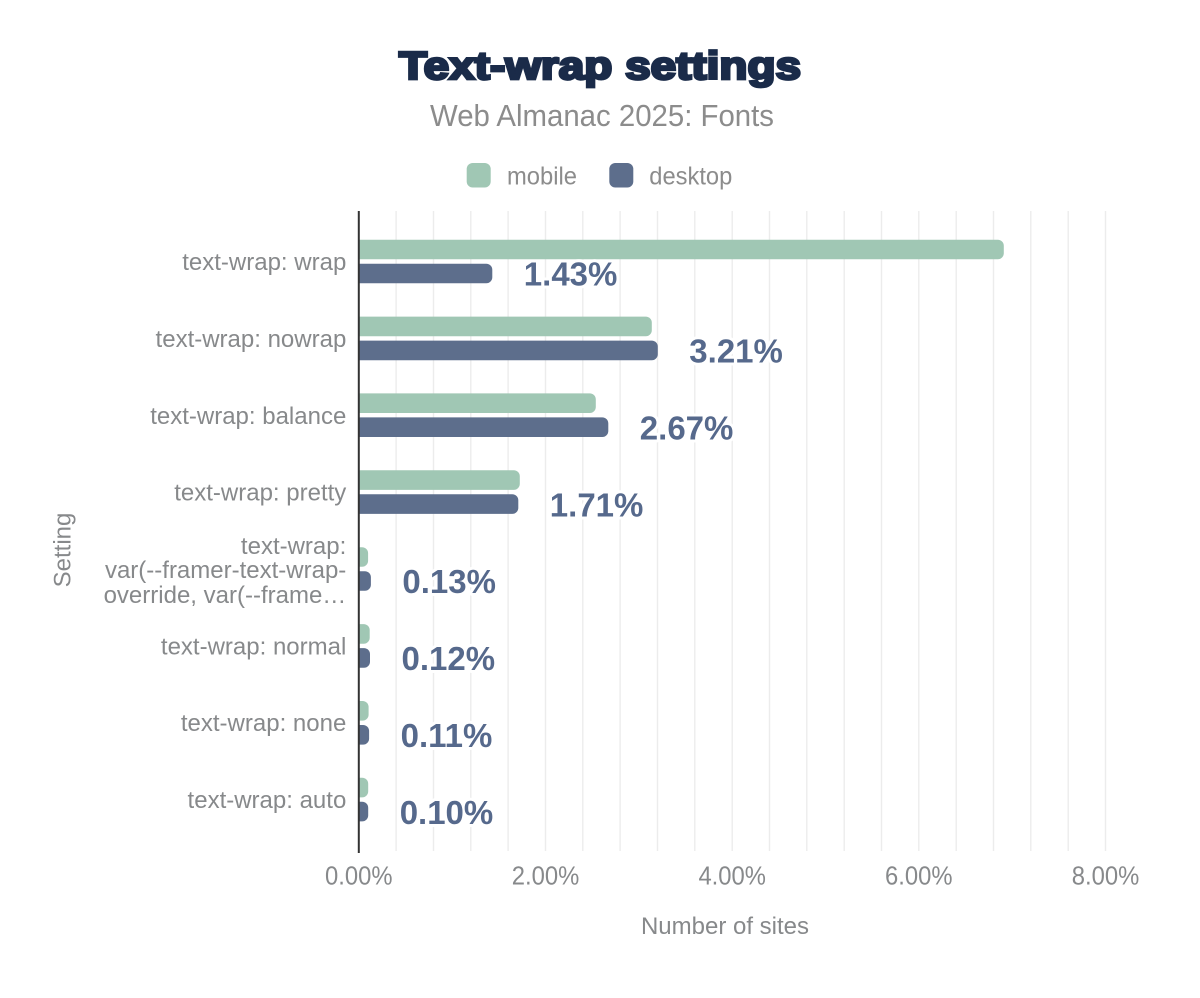 The height and width of the screenshot is (998, 1200). What do you see at coordinates (736, 351) in the screenshot?
I see `svg-text: 3.21%` at bounding box center [736, 351].